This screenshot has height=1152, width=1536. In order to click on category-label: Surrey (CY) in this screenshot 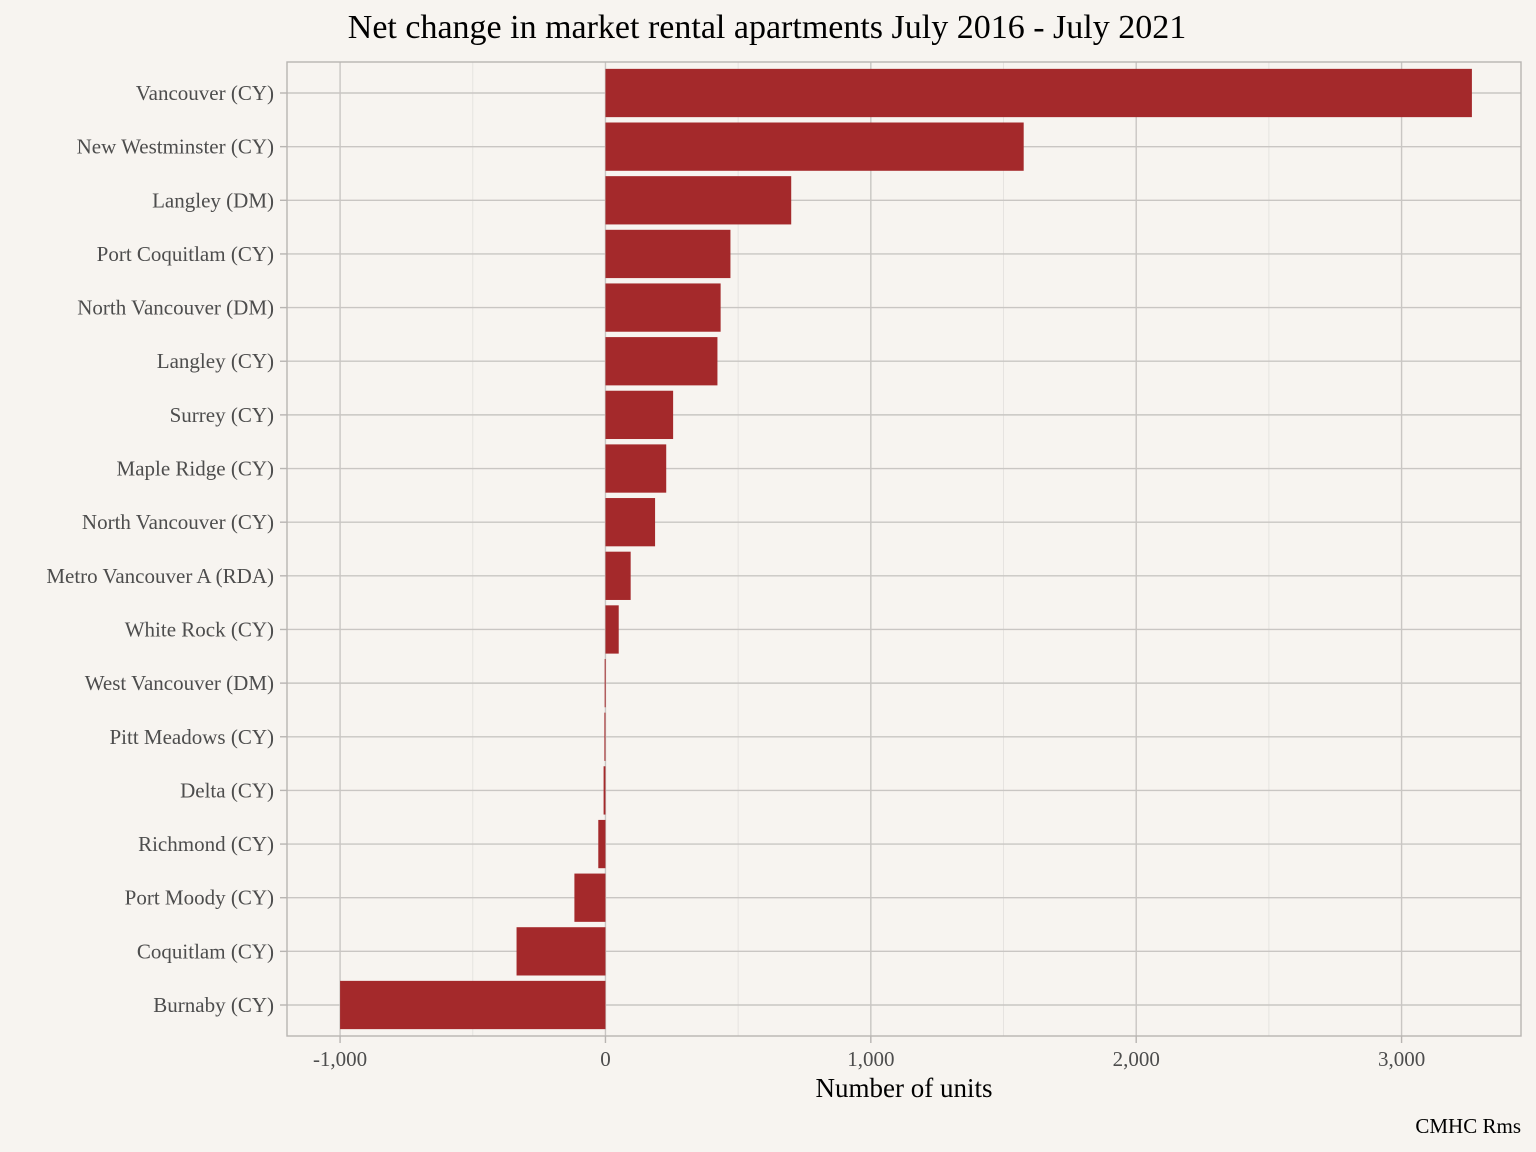, I will do `click(222, 415)`.